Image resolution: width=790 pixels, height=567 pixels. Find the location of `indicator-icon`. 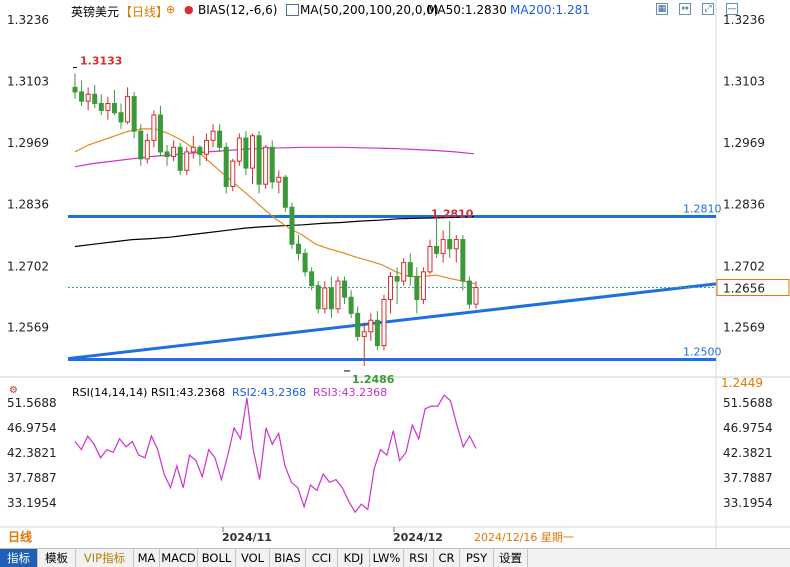

indicator-icon is located at coordinates (292, 10).